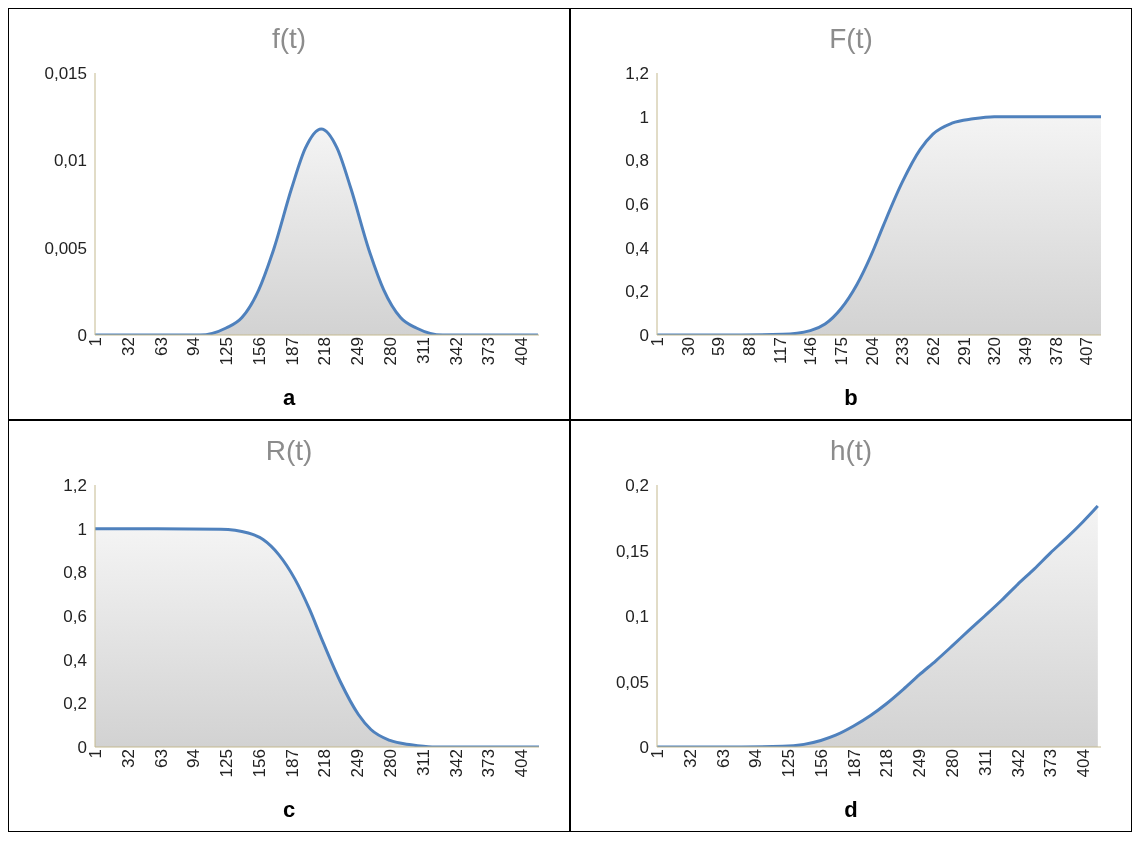 The width and height of the screenshot is (1132, 868). Describe the element at coordinates (1025, 351) in the screenshot. I see `x-tick-label: 349` at that location.